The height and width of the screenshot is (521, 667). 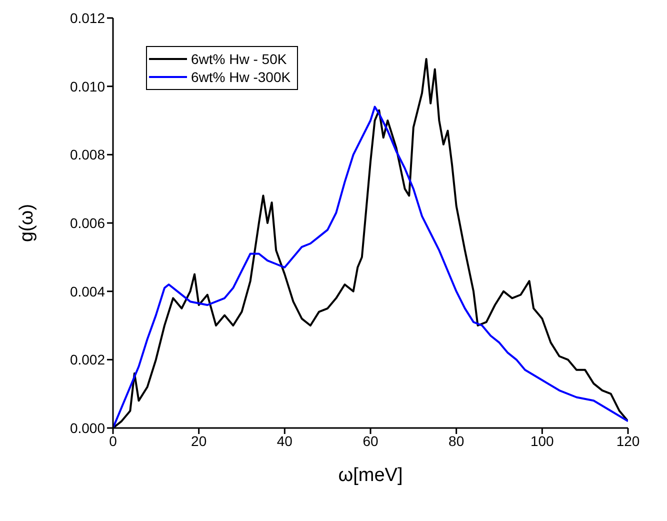 What do you see at coordinates (113, 440) in the screenshot?
I see `x-tick-label: 0` at bounding box center [113, 440].